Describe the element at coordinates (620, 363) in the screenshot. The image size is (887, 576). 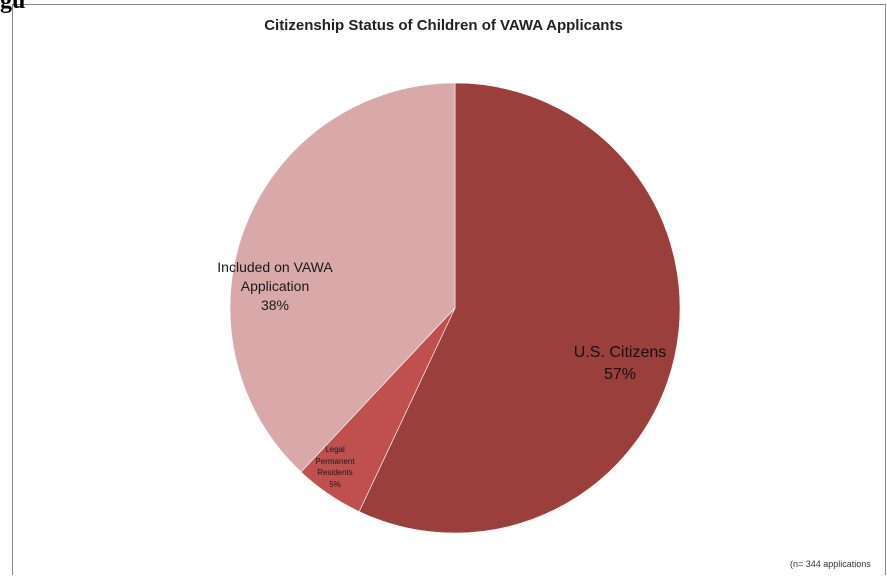
I see `label-us-citizens: U.S. Citizens 57%` at that location.